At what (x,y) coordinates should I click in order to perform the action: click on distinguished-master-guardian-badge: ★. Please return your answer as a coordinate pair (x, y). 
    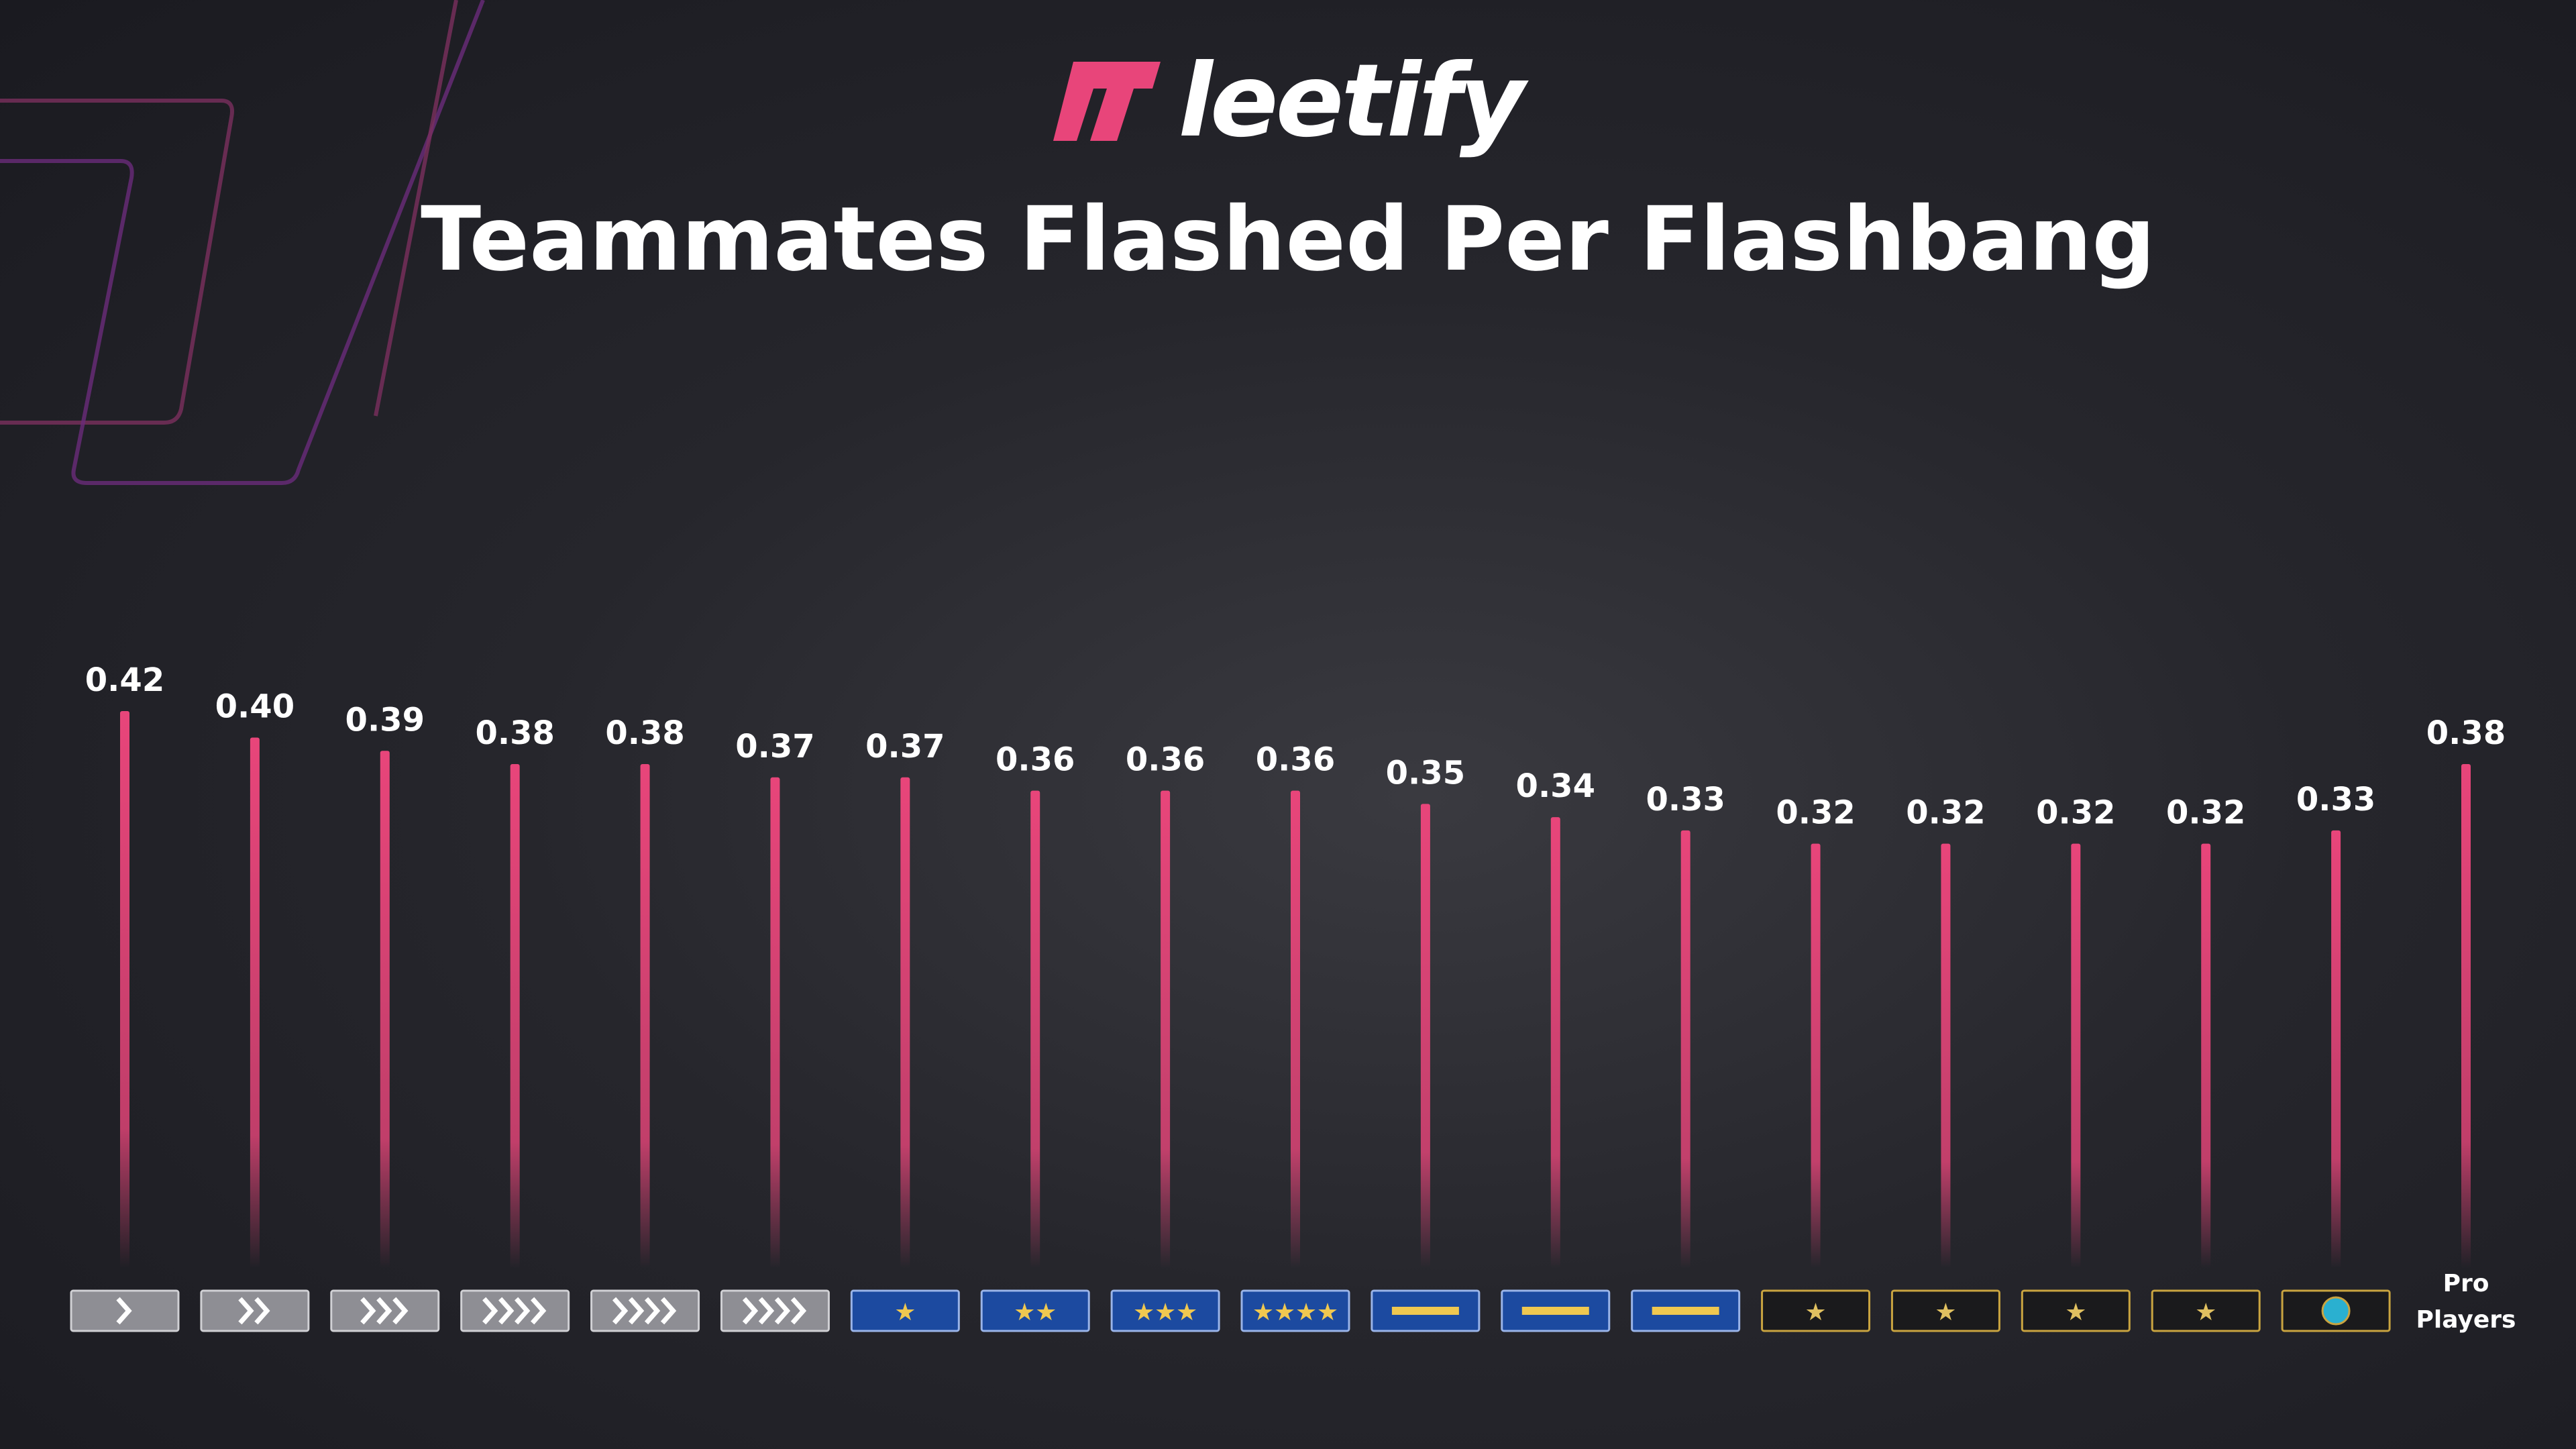
    Looking at the image, I should click on (1816, 1310).